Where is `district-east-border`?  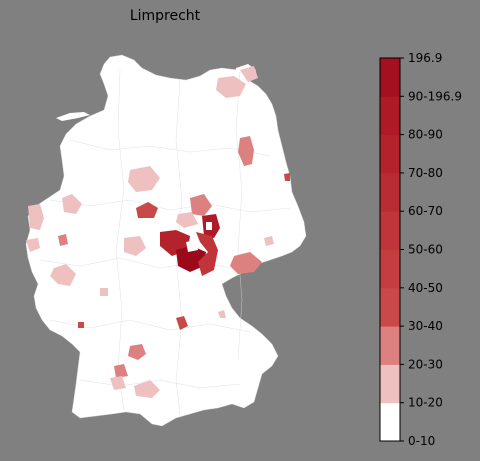 district-east-border is located at coordinates (287, 177).